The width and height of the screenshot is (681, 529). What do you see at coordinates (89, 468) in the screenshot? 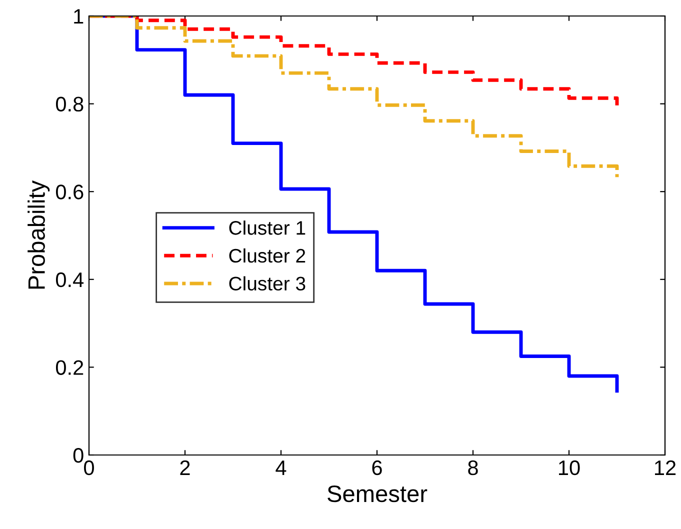
I see `x-tick-label: 0` at bounding box center [89, 468].